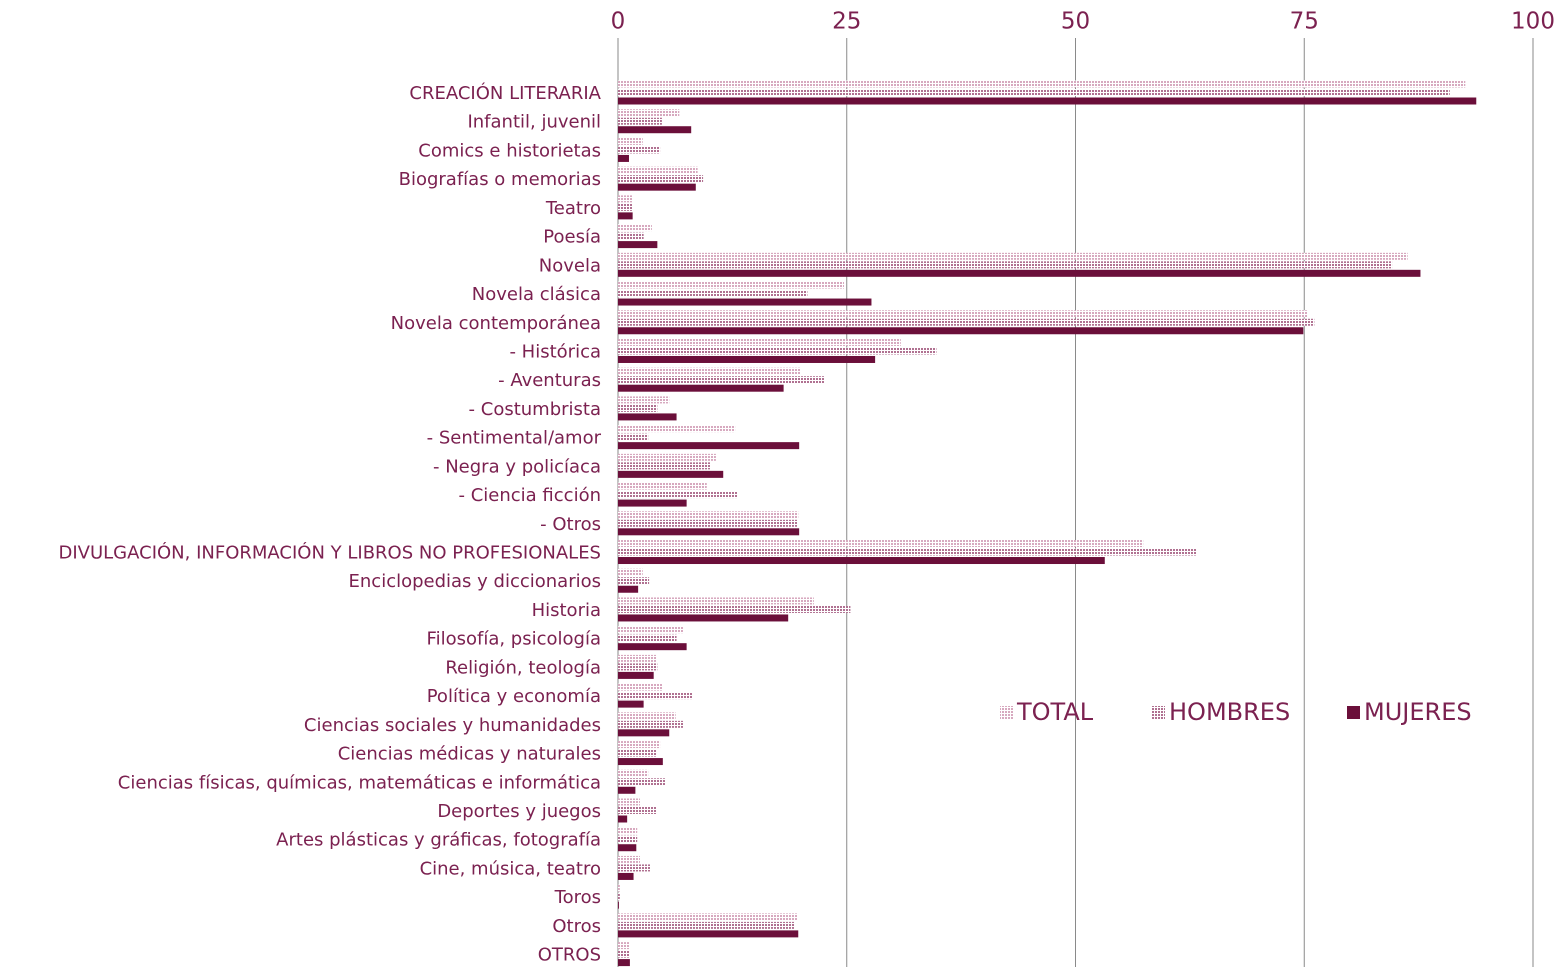 The height and width of the screenshot is (967, 1568). What do you see at coordinates (549, 380) in the screenshot?
I see `category-label: - Aventuras` at bounding box center [549, 380].